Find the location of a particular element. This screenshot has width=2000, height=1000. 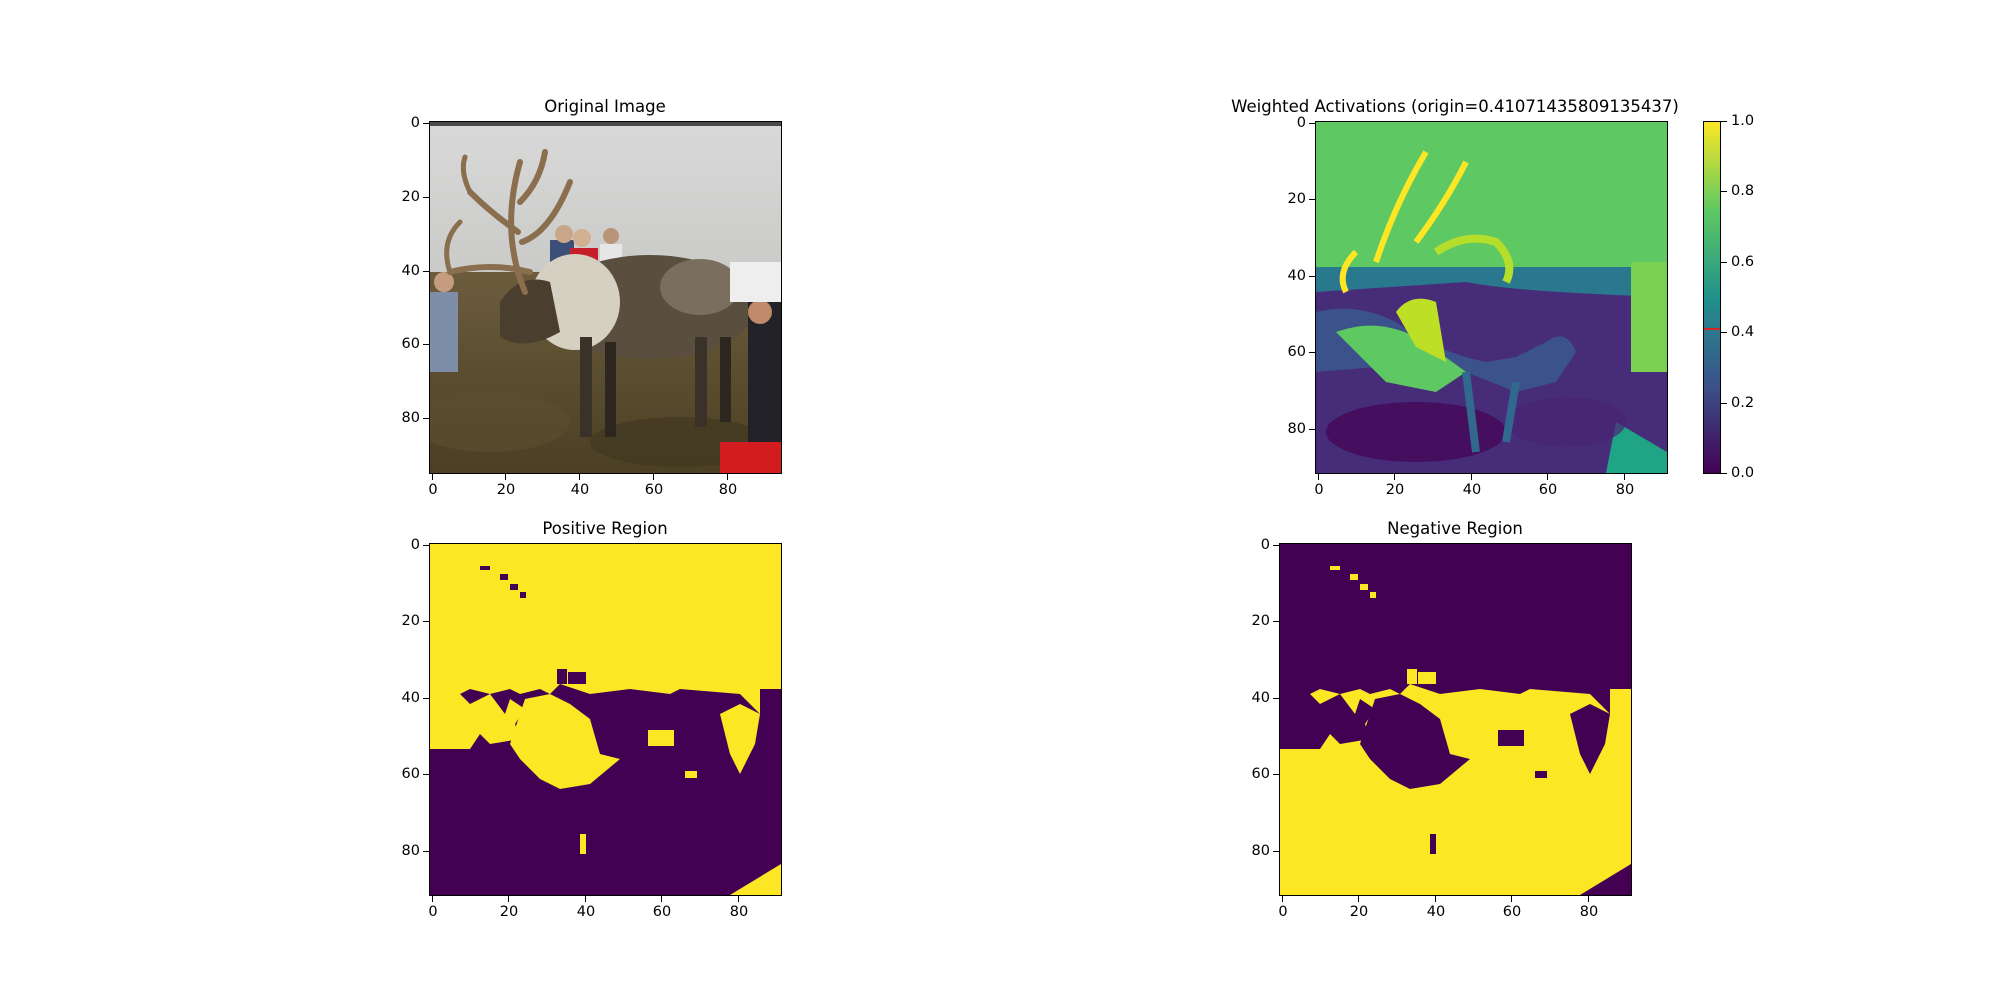

origin-marker is located at coordinates (1712, 329).